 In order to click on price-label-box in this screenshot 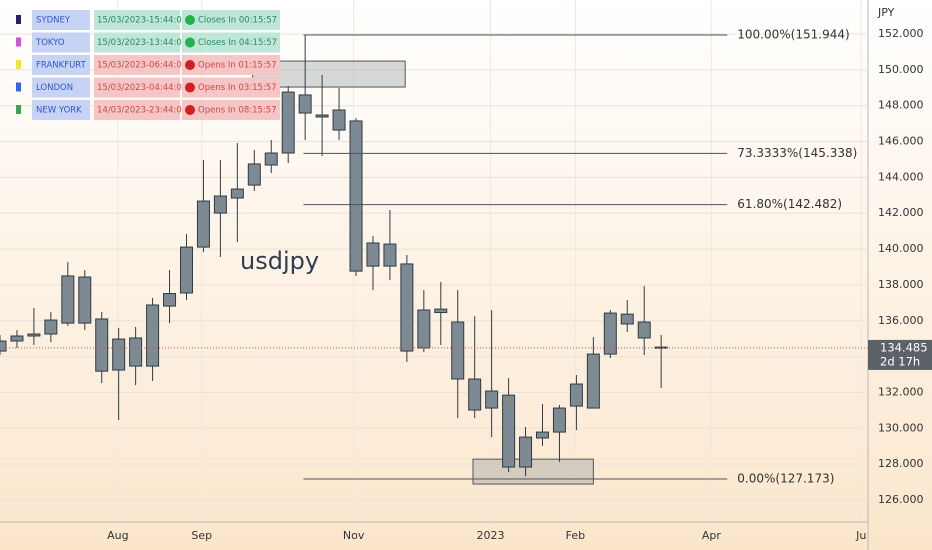, I will do `click(900, 354)`.